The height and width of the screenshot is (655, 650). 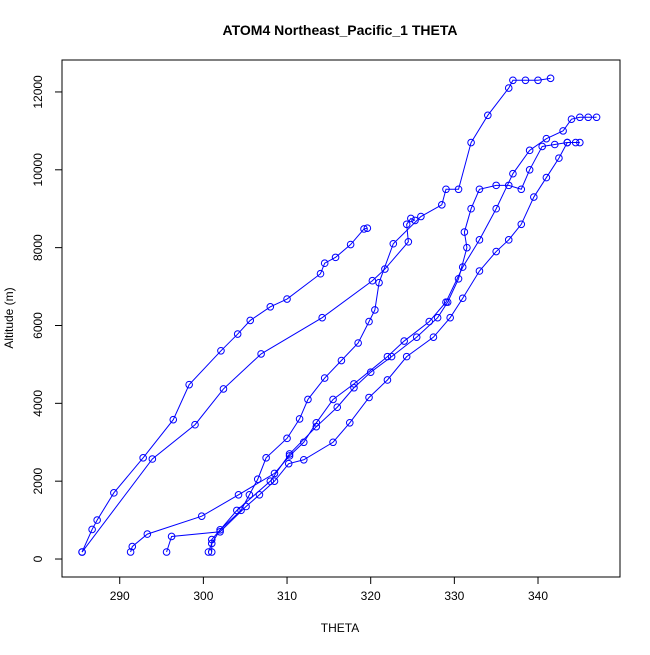 I want to click on x-tick-label: 300, so click(x=203, y=596).